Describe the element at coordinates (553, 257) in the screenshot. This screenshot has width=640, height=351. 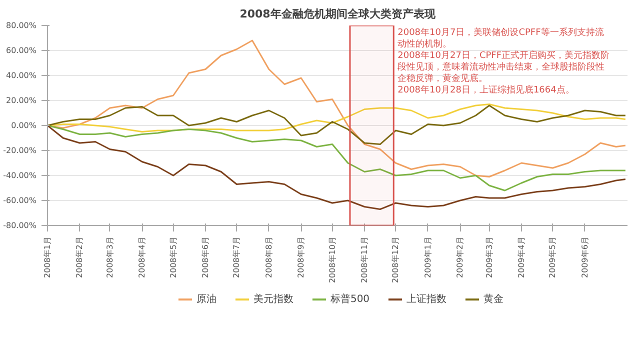
I see `x-tick-label: 2009年5月` at that location.